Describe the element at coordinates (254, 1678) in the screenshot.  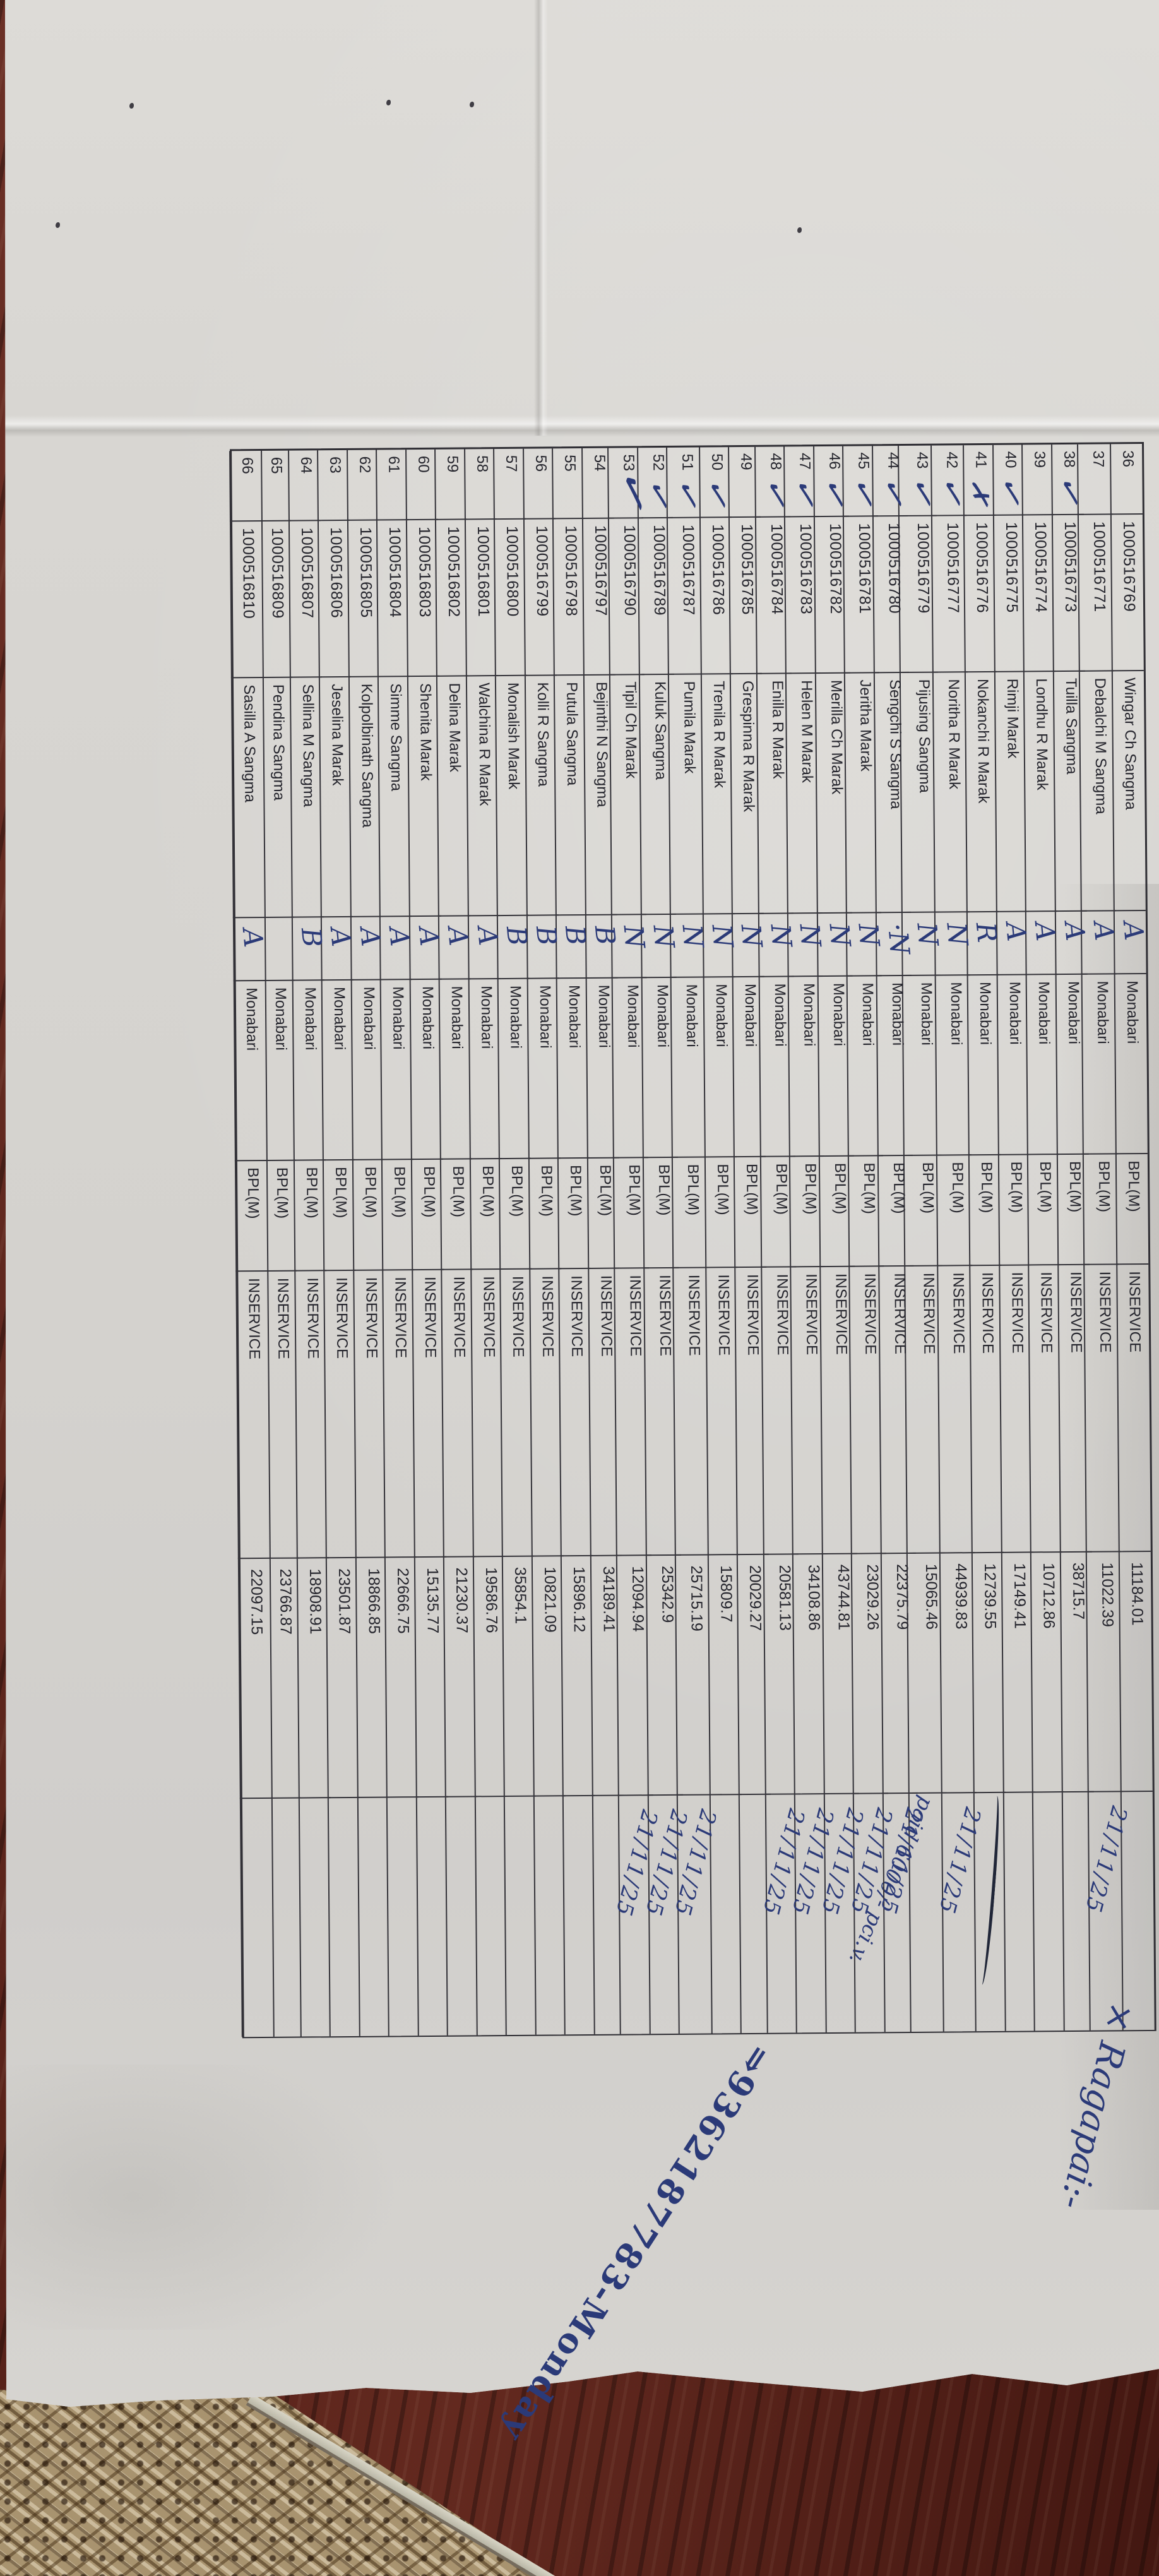
I see `cell-amount: 22097.15` at that location.